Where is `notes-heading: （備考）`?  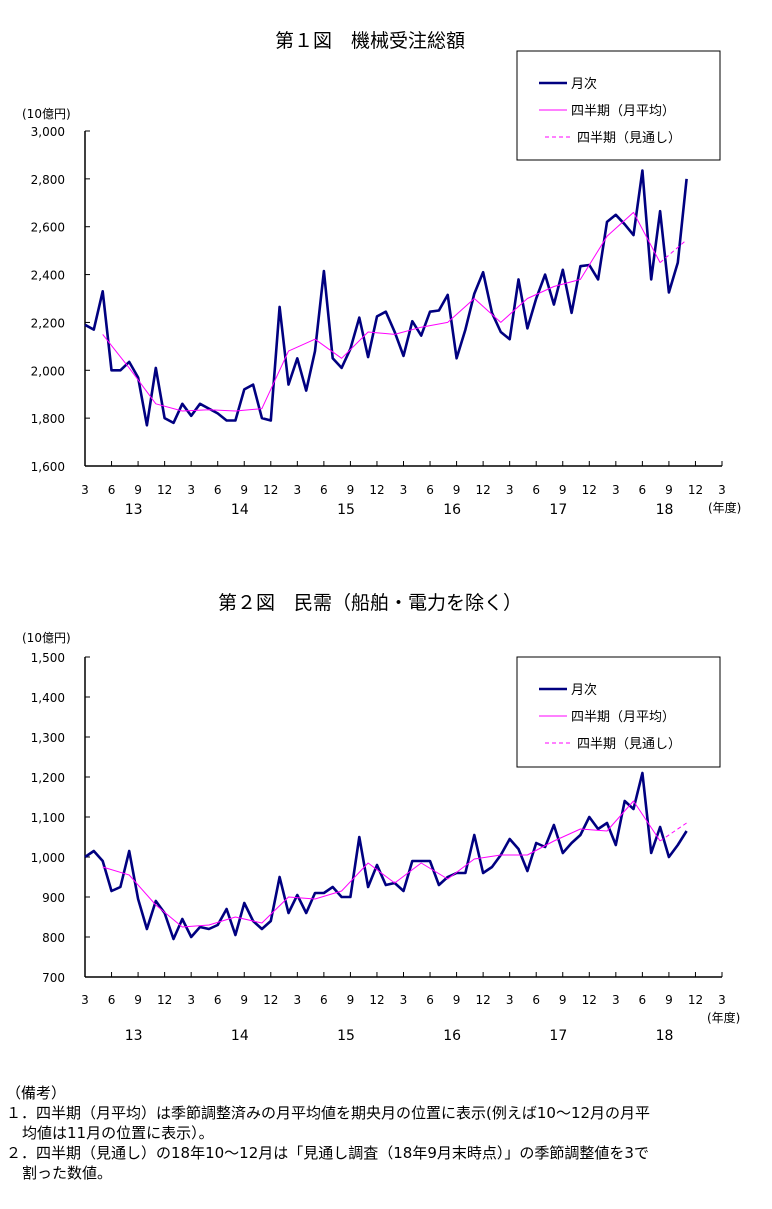
notes-heading: （備考） is located at coordinates (36, 1093).